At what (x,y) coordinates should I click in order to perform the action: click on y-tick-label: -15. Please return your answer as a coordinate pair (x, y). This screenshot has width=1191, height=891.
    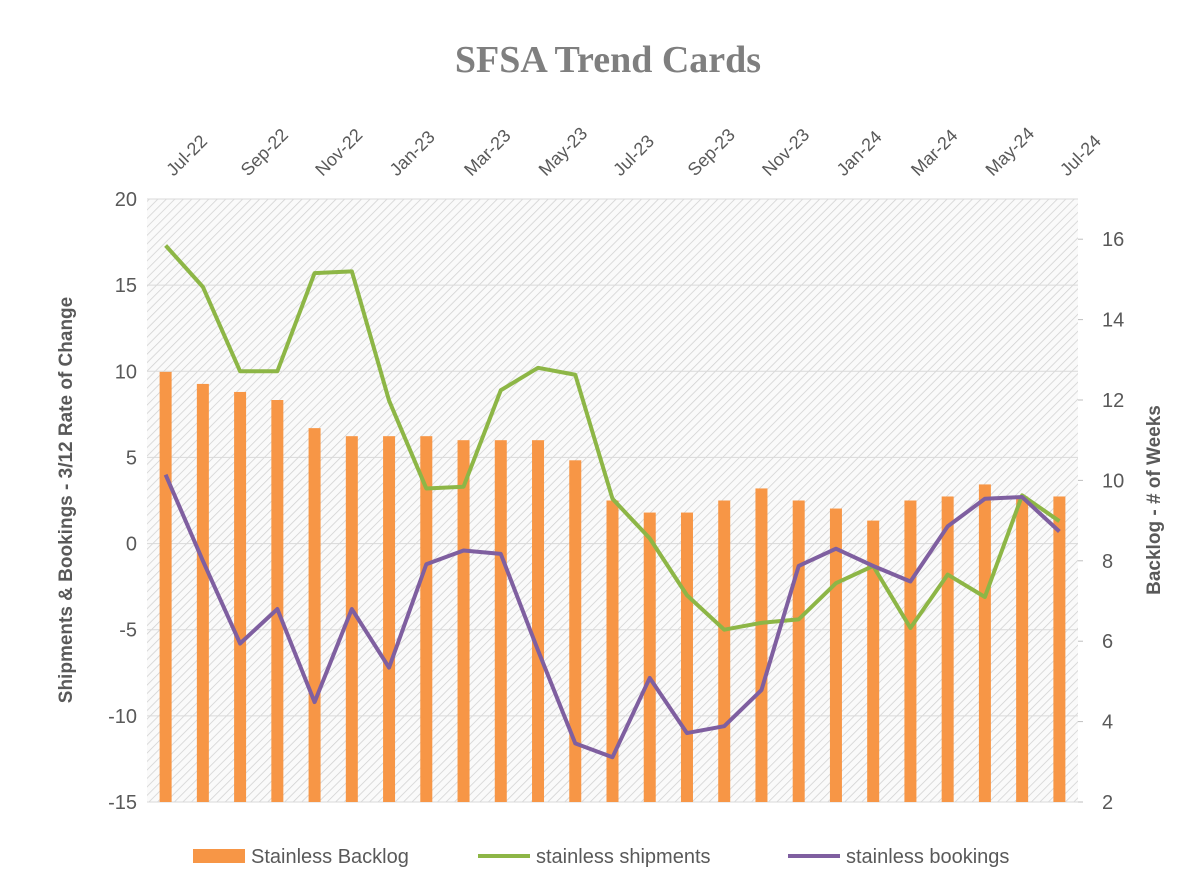
    Looking at the image, I should click on (122, 803).